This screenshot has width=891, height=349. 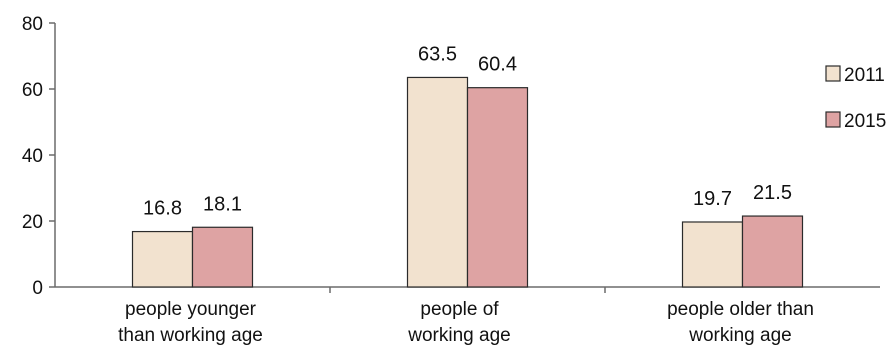 What do you see at coordinates (32, 24) in the screenshot?
I see `y-tick-label: 80` at bounding box center [32, 24].